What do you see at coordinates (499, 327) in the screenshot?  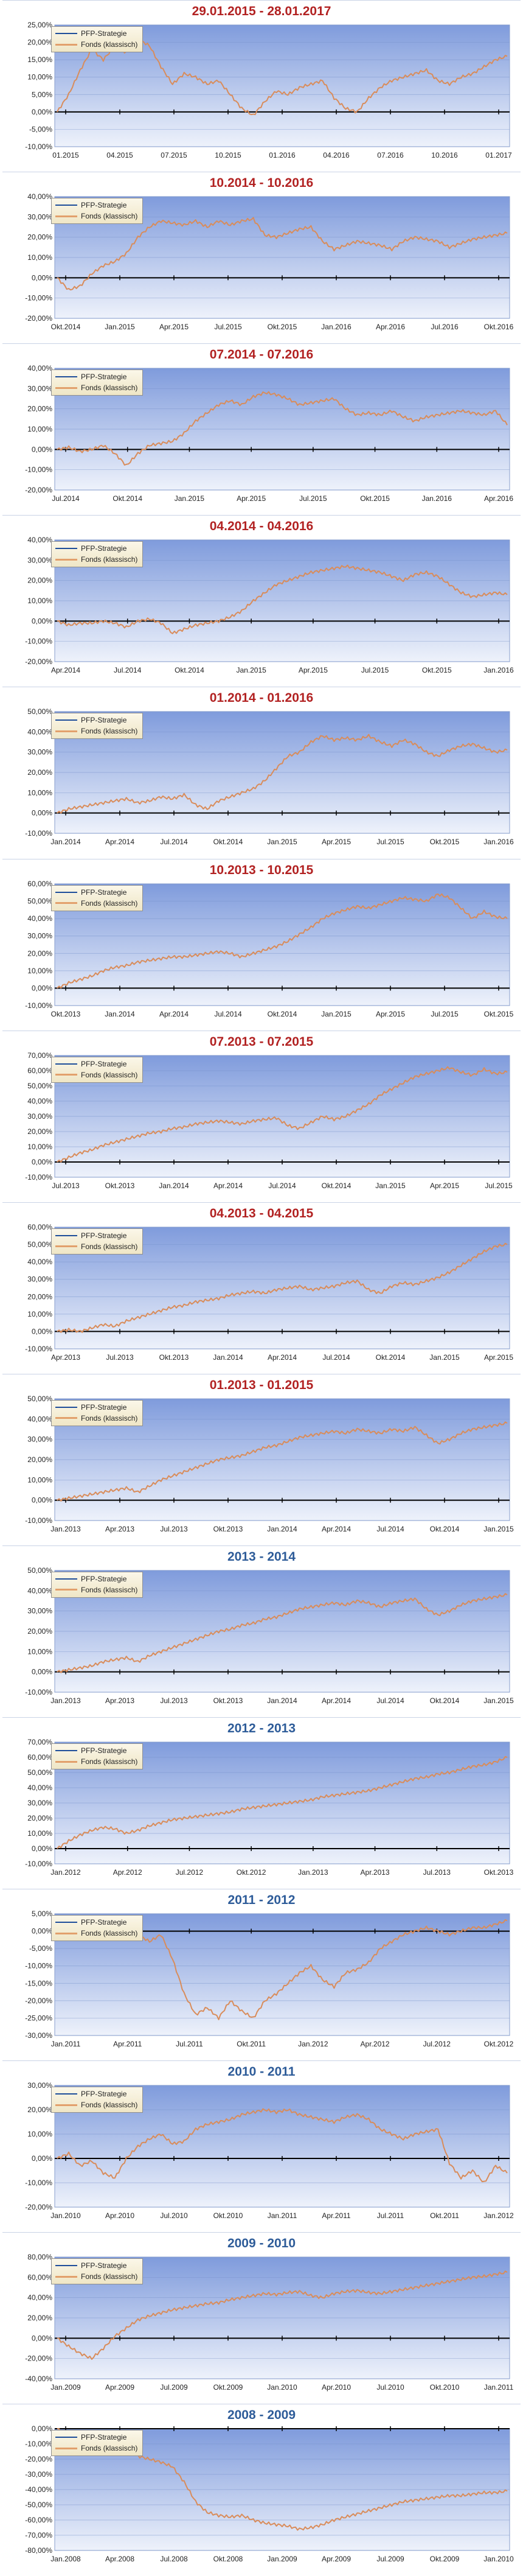 I see `x-tick-label: Okt.2016` at bounding box center [499, 327].